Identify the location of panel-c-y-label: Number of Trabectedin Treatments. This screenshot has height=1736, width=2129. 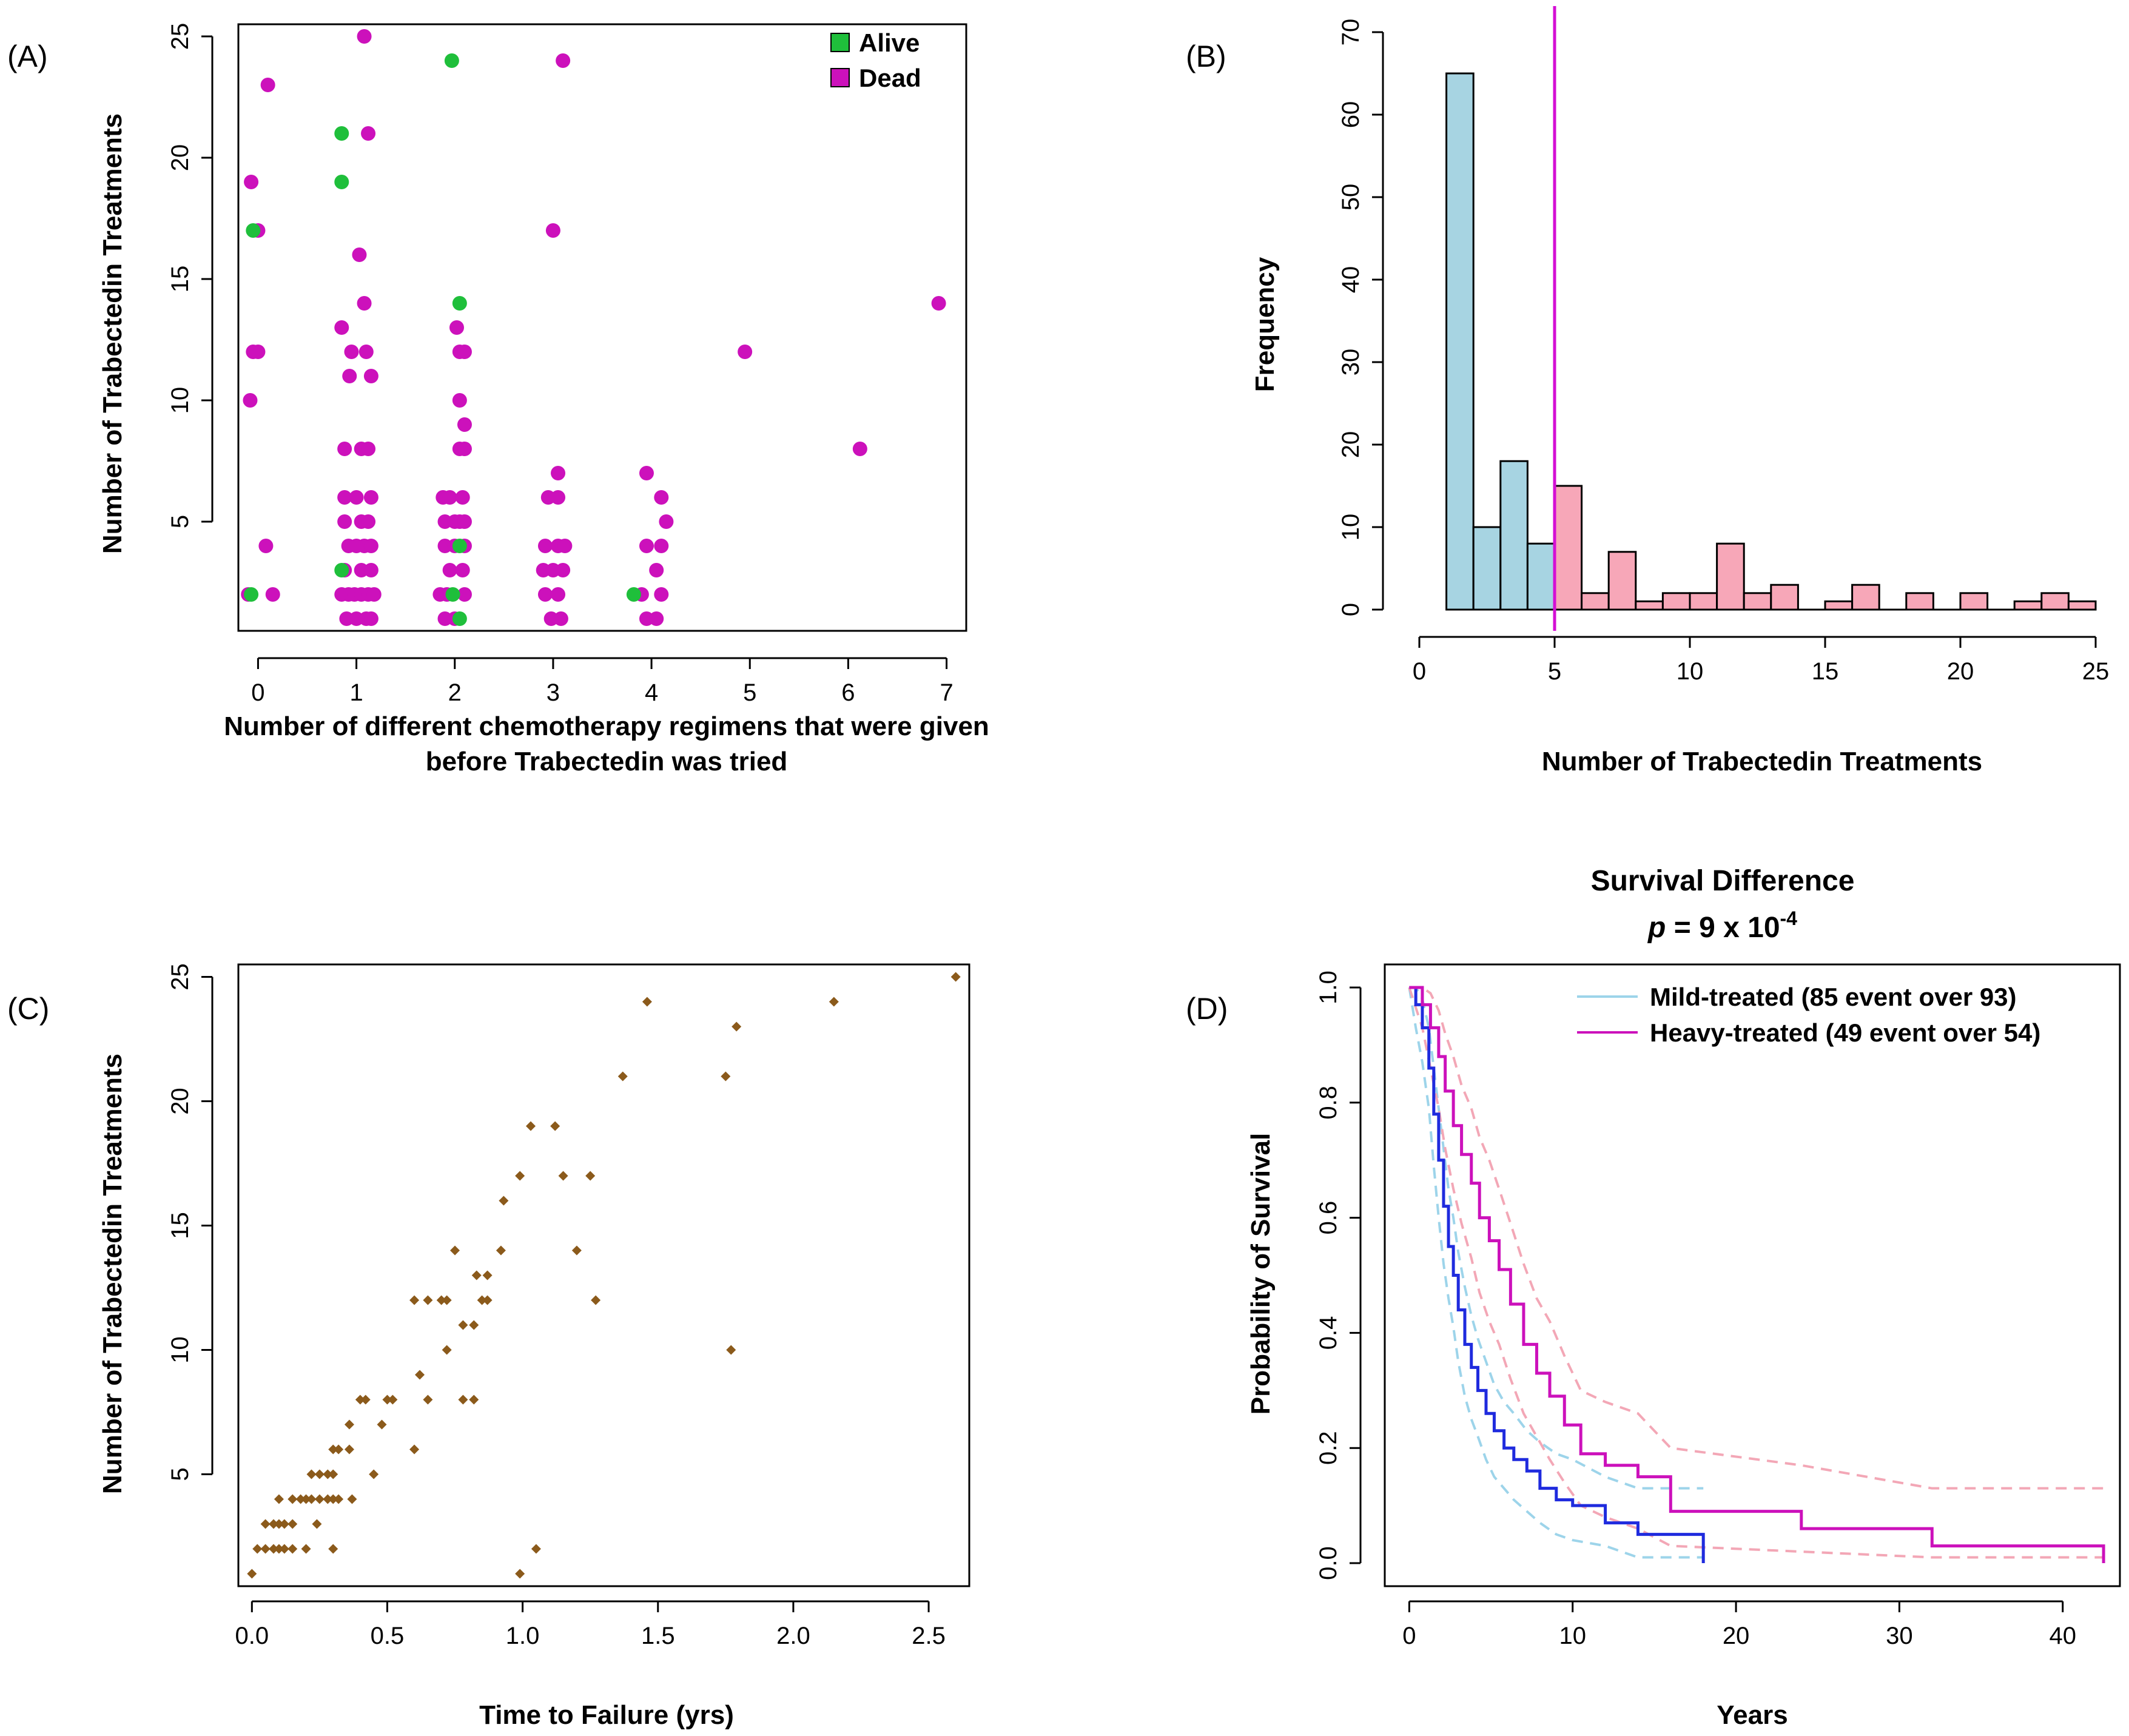
(112, 1274).